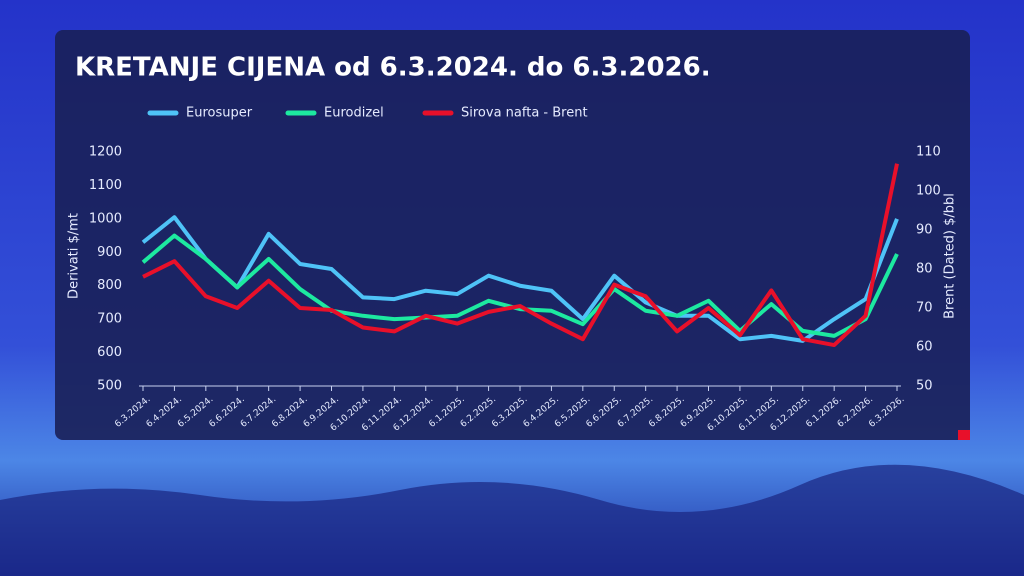 The width and height of the screenshot is (1024, 576). I want to click on y-axis-label: Derivati $/mt, so click(74, 256).